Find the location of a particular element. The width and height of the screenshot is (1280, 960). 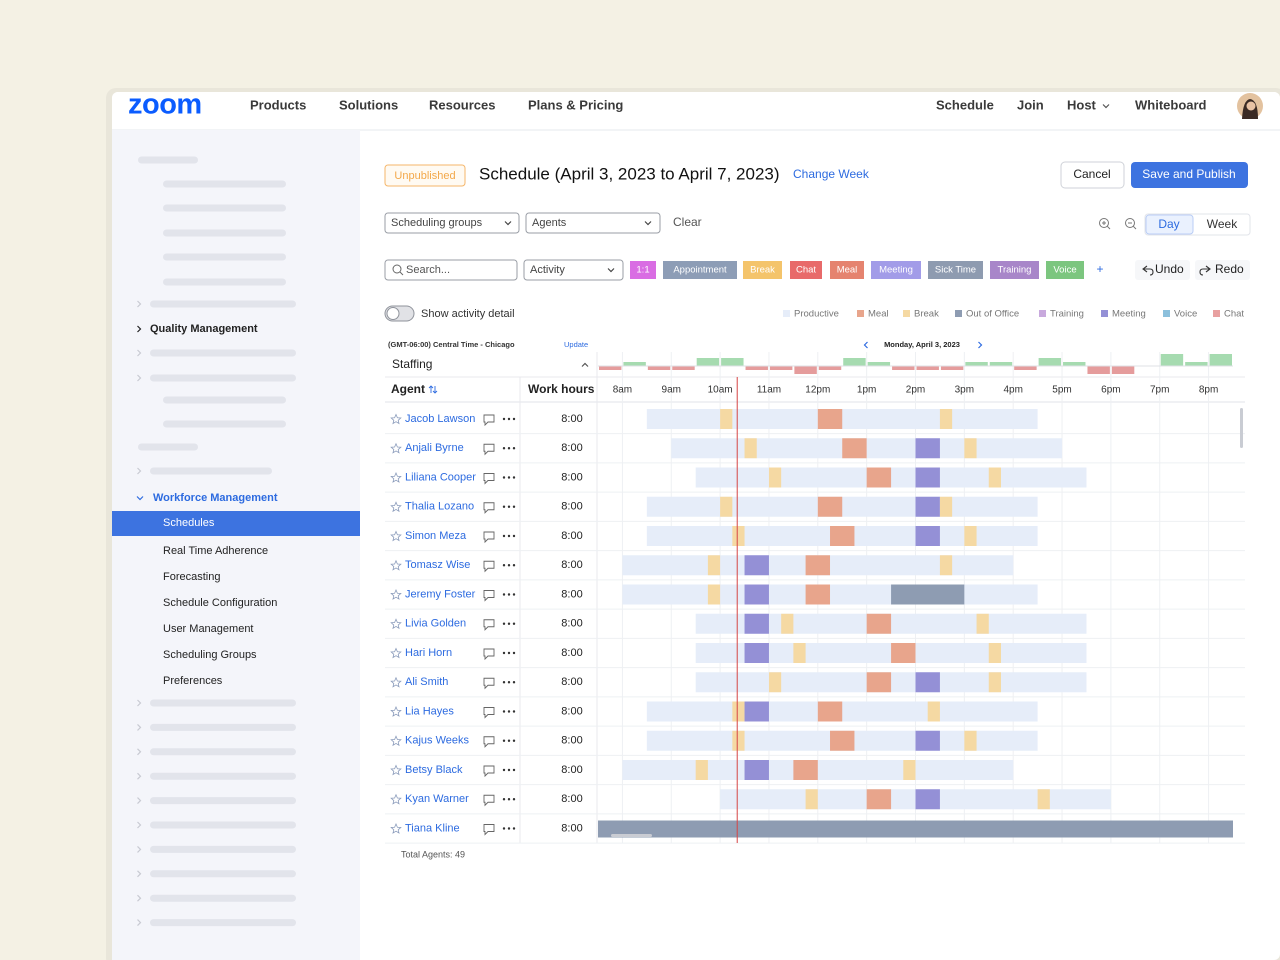

agent-name: Jacob Lawson is located at coordinates (440, 419).